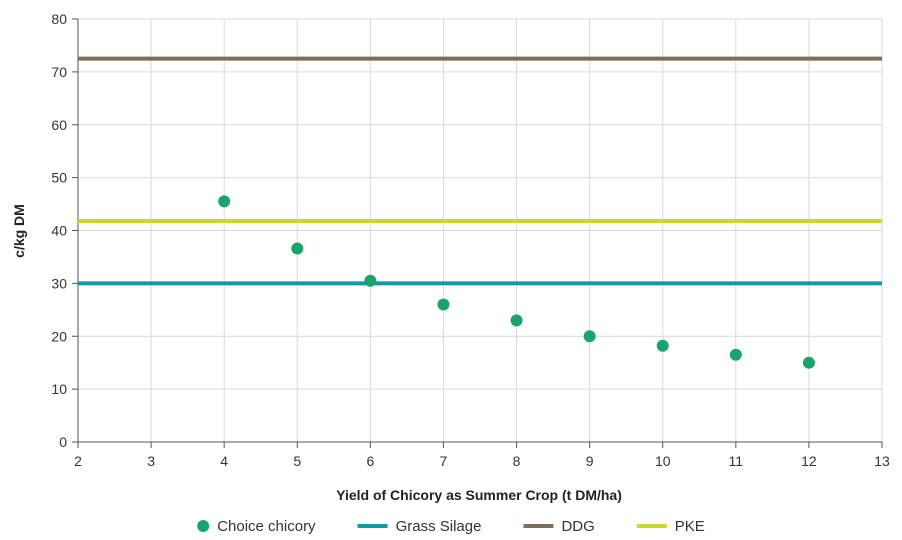 The height and width of the screenshot is (540, 902). Describe the element at coordinates (517, 461) in the screenshot. I see `x-tick-label: 8` at that location.